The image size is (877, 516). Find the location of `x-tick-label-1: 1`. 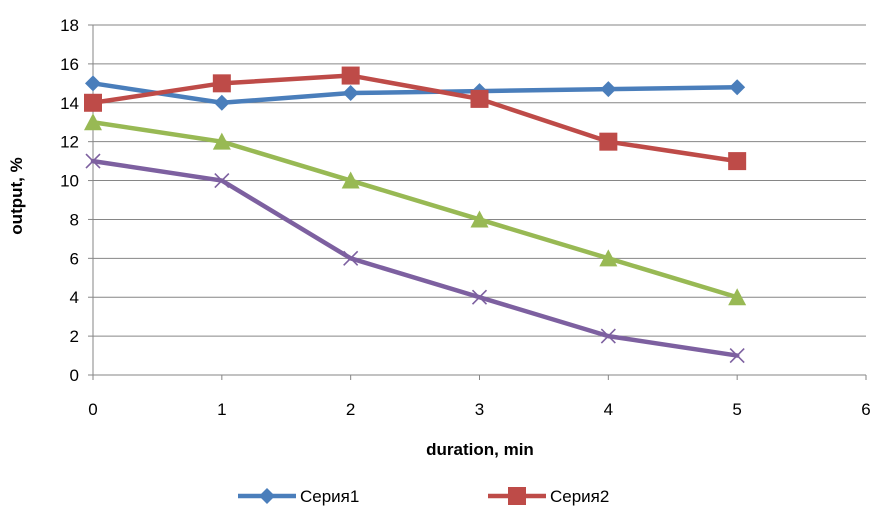

x-tick-label-1: 1 is located at coordinates (221, 409).